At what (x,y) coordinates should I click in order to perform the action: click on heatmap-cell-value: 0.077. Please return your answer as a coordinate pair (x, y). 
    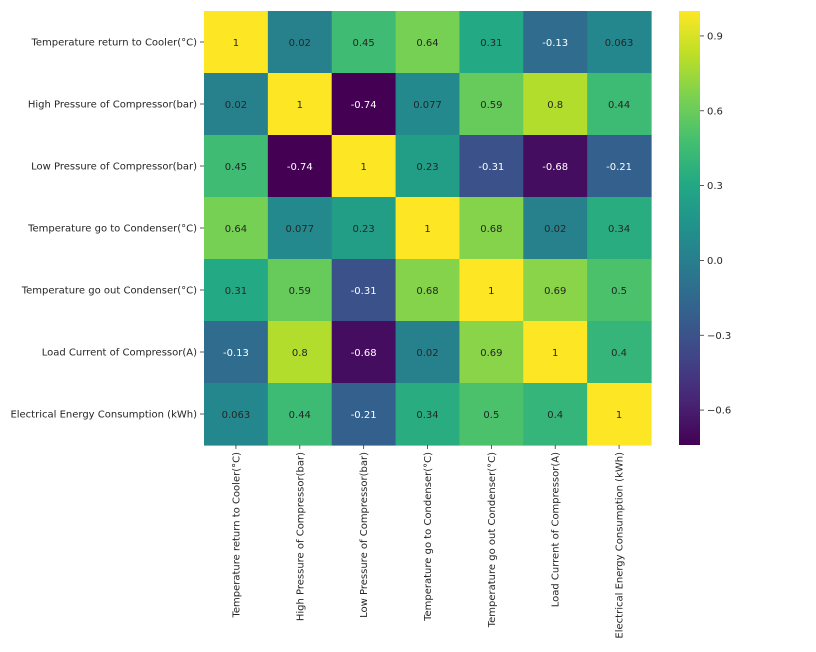
    Looking at the image, I should click on (427, 105).